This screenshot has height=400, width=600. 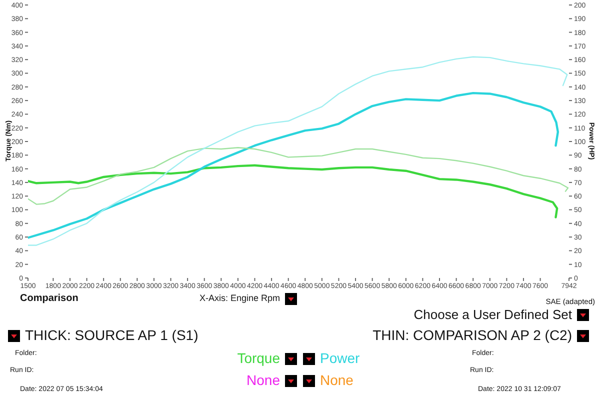 What do you see at coordinates (111, 335) in the screenshot?
I see `text: THICK: SOURCE AP 1 (S1)` at bounding box center [111, 335].